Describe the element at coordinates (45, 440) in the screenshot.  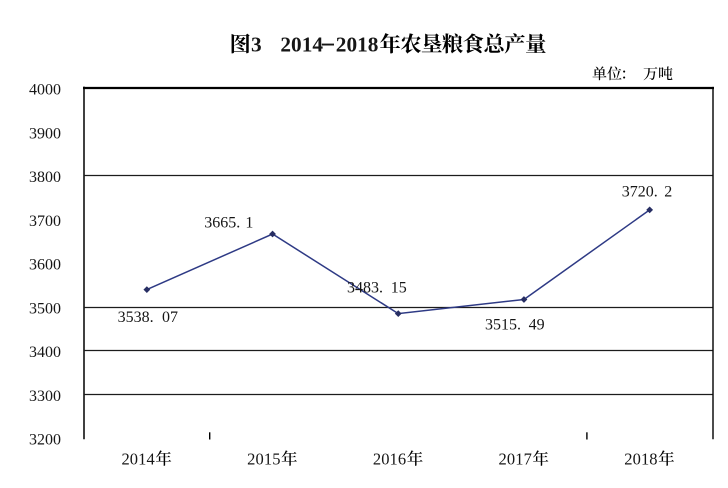
I see `svg-text: 3200` at that location.